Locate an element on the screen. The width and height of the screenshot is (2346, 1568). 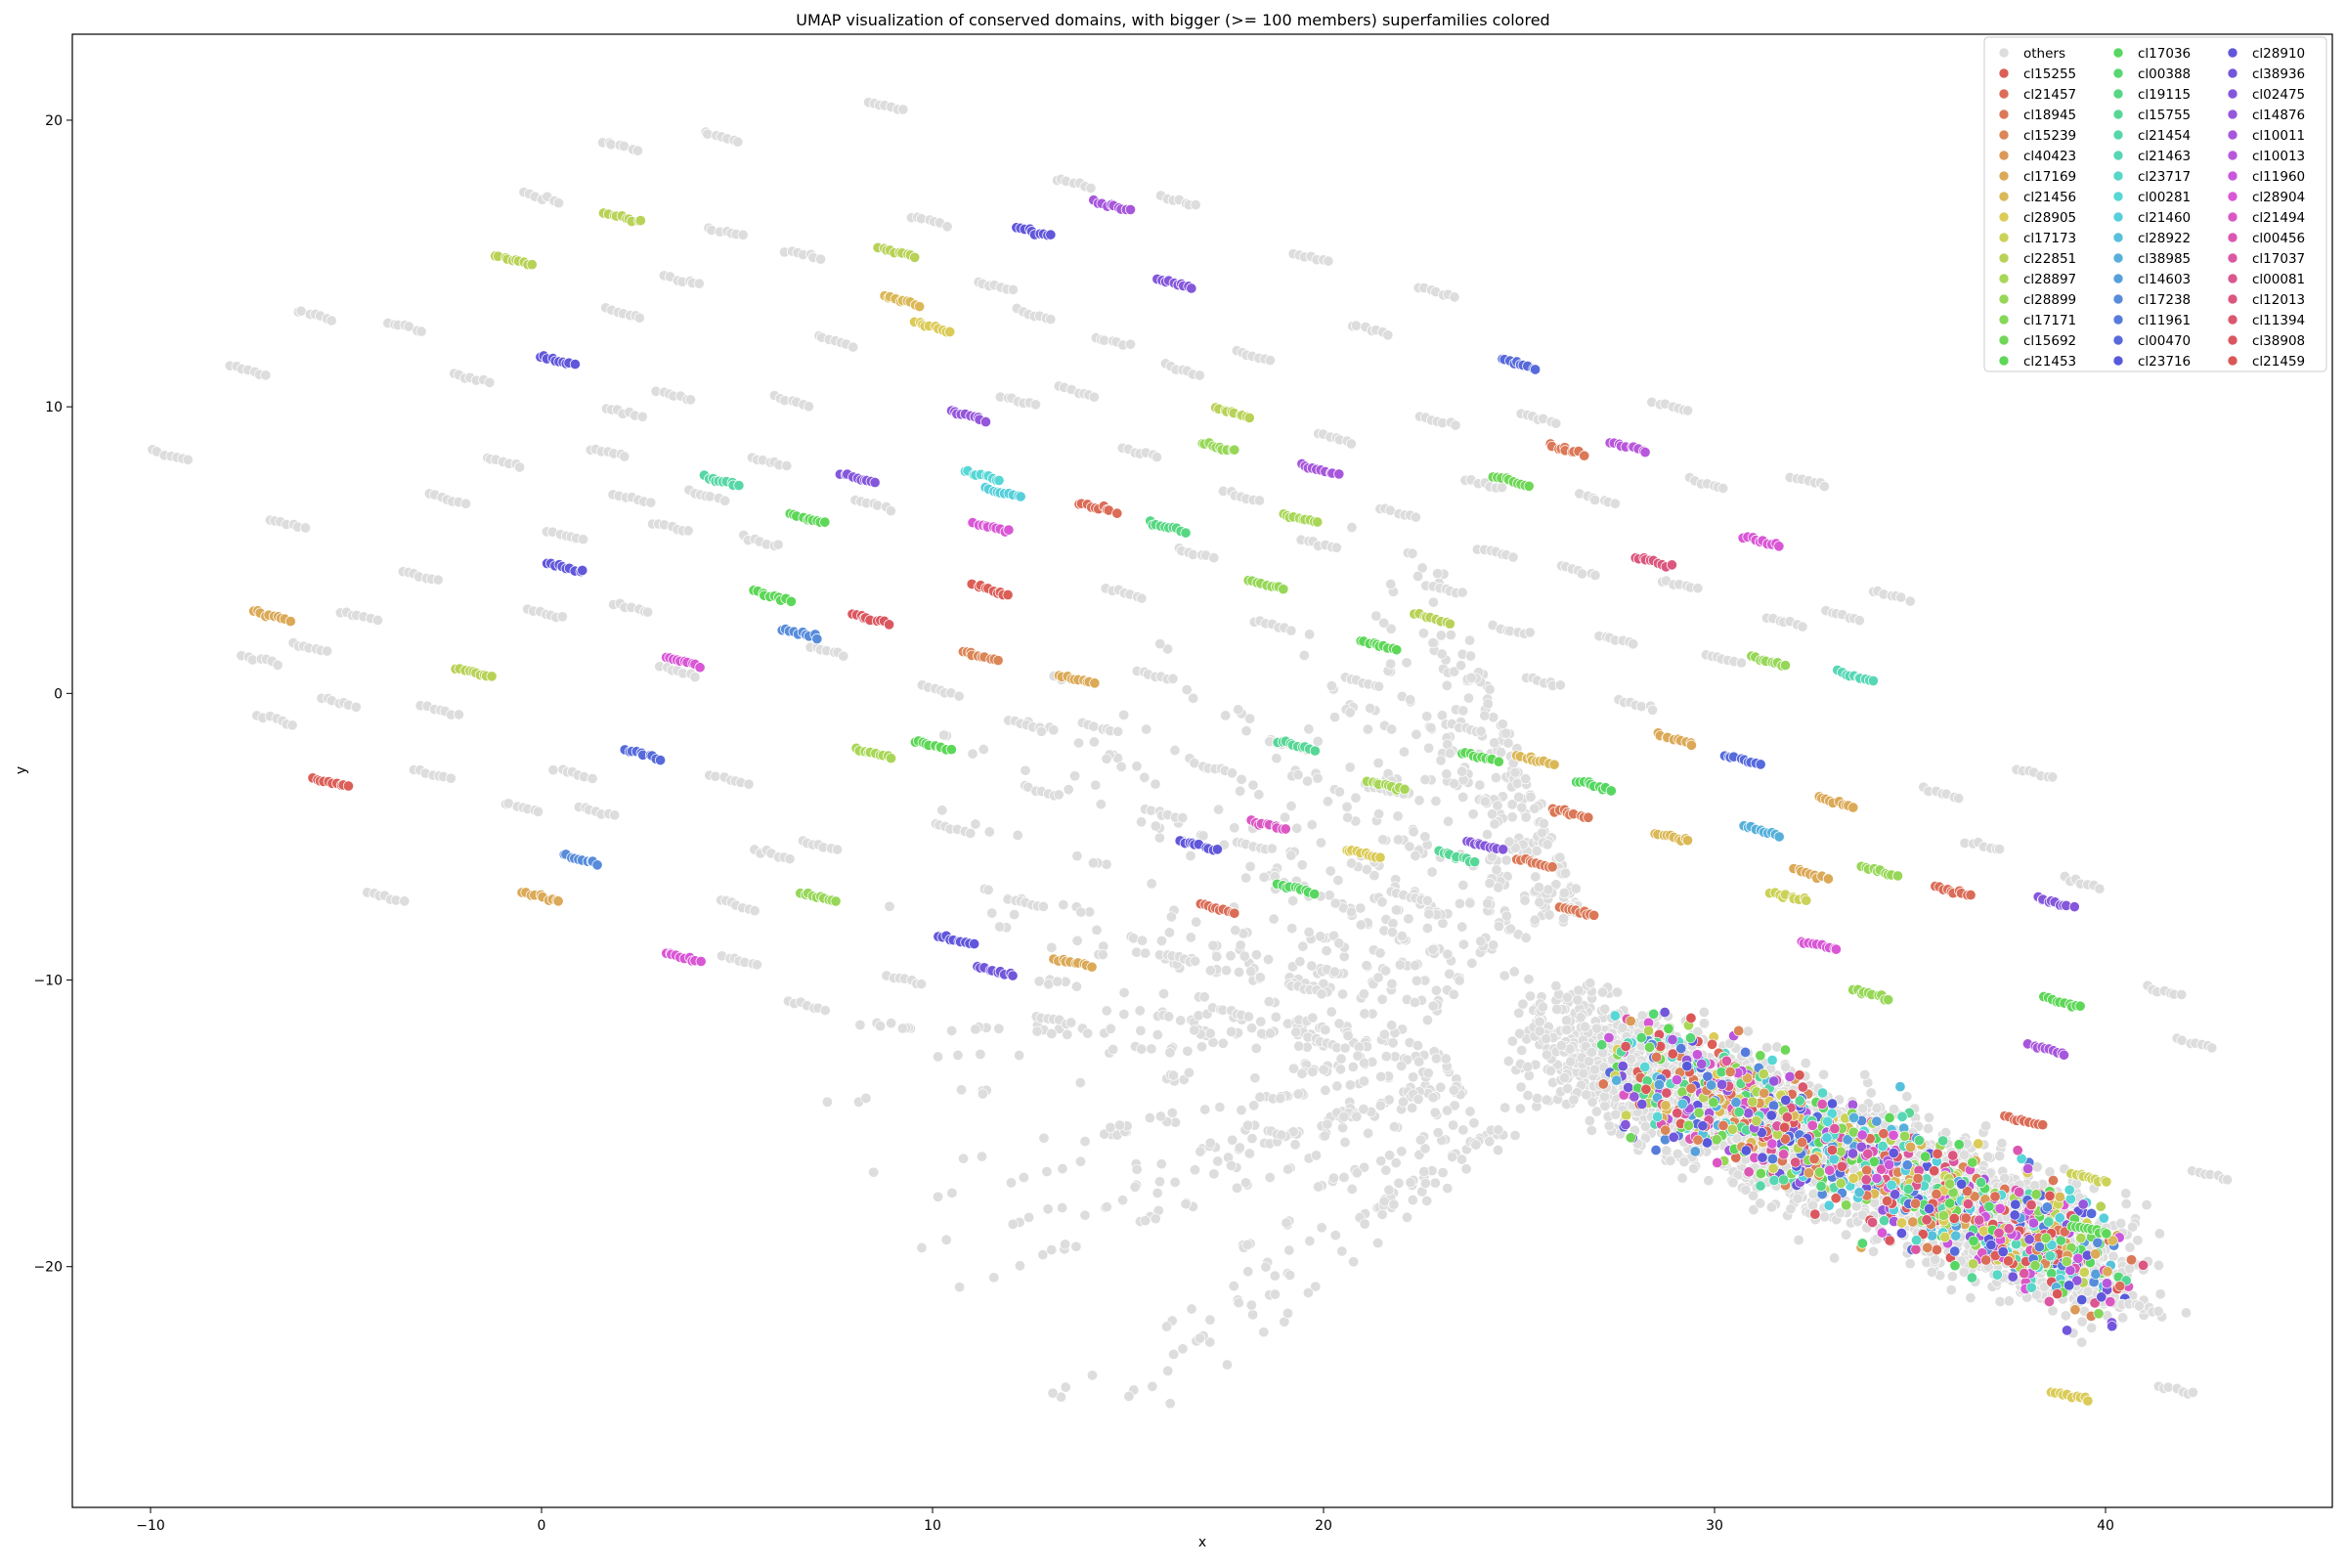
data-point-cl40423 is located at coordinates (2075, 1310).